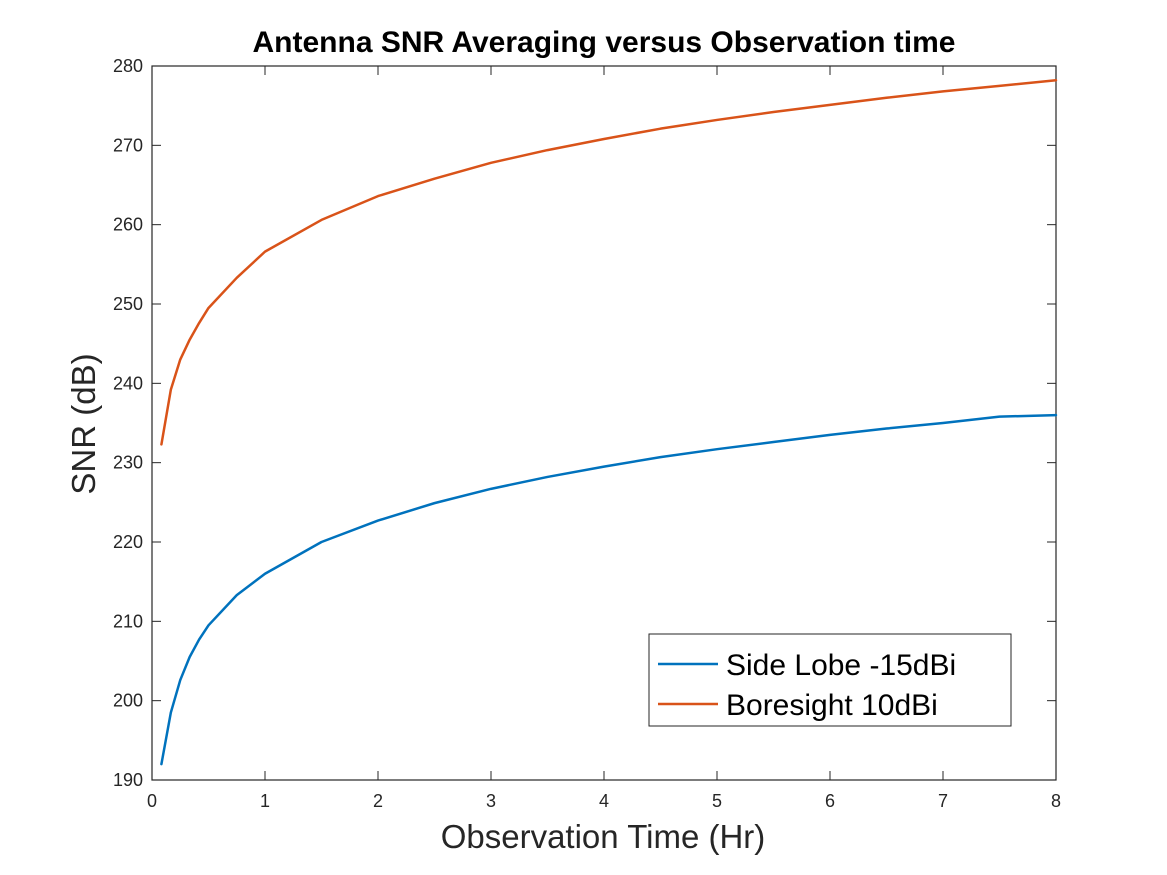  What do you see at coordinates (841, 665) in the screenshot?
I see `legend-label-side-lobe: Side Lobe -15dBi` at bounding box center [841, 665].